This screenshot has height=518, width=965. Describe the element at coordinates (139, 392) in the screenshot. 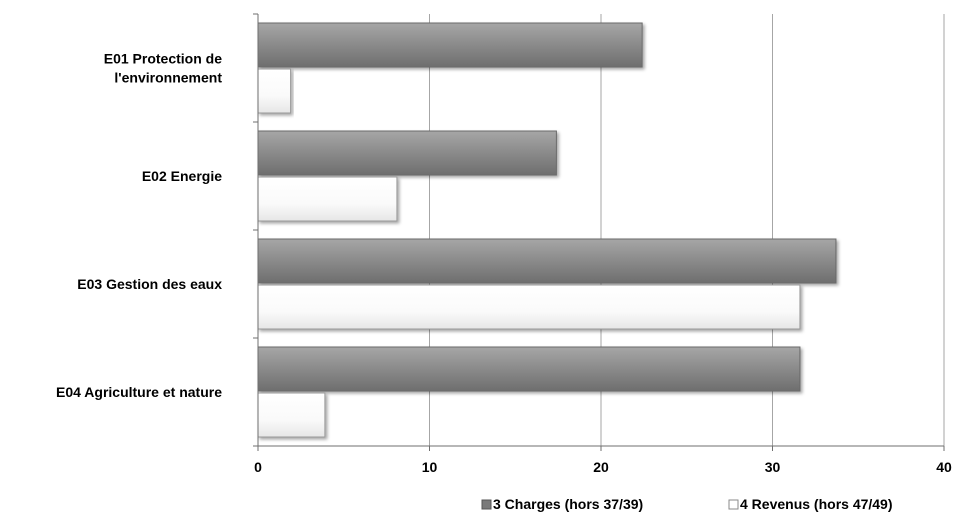

I see `category-label: E04 Agriculture et nature` at that location.